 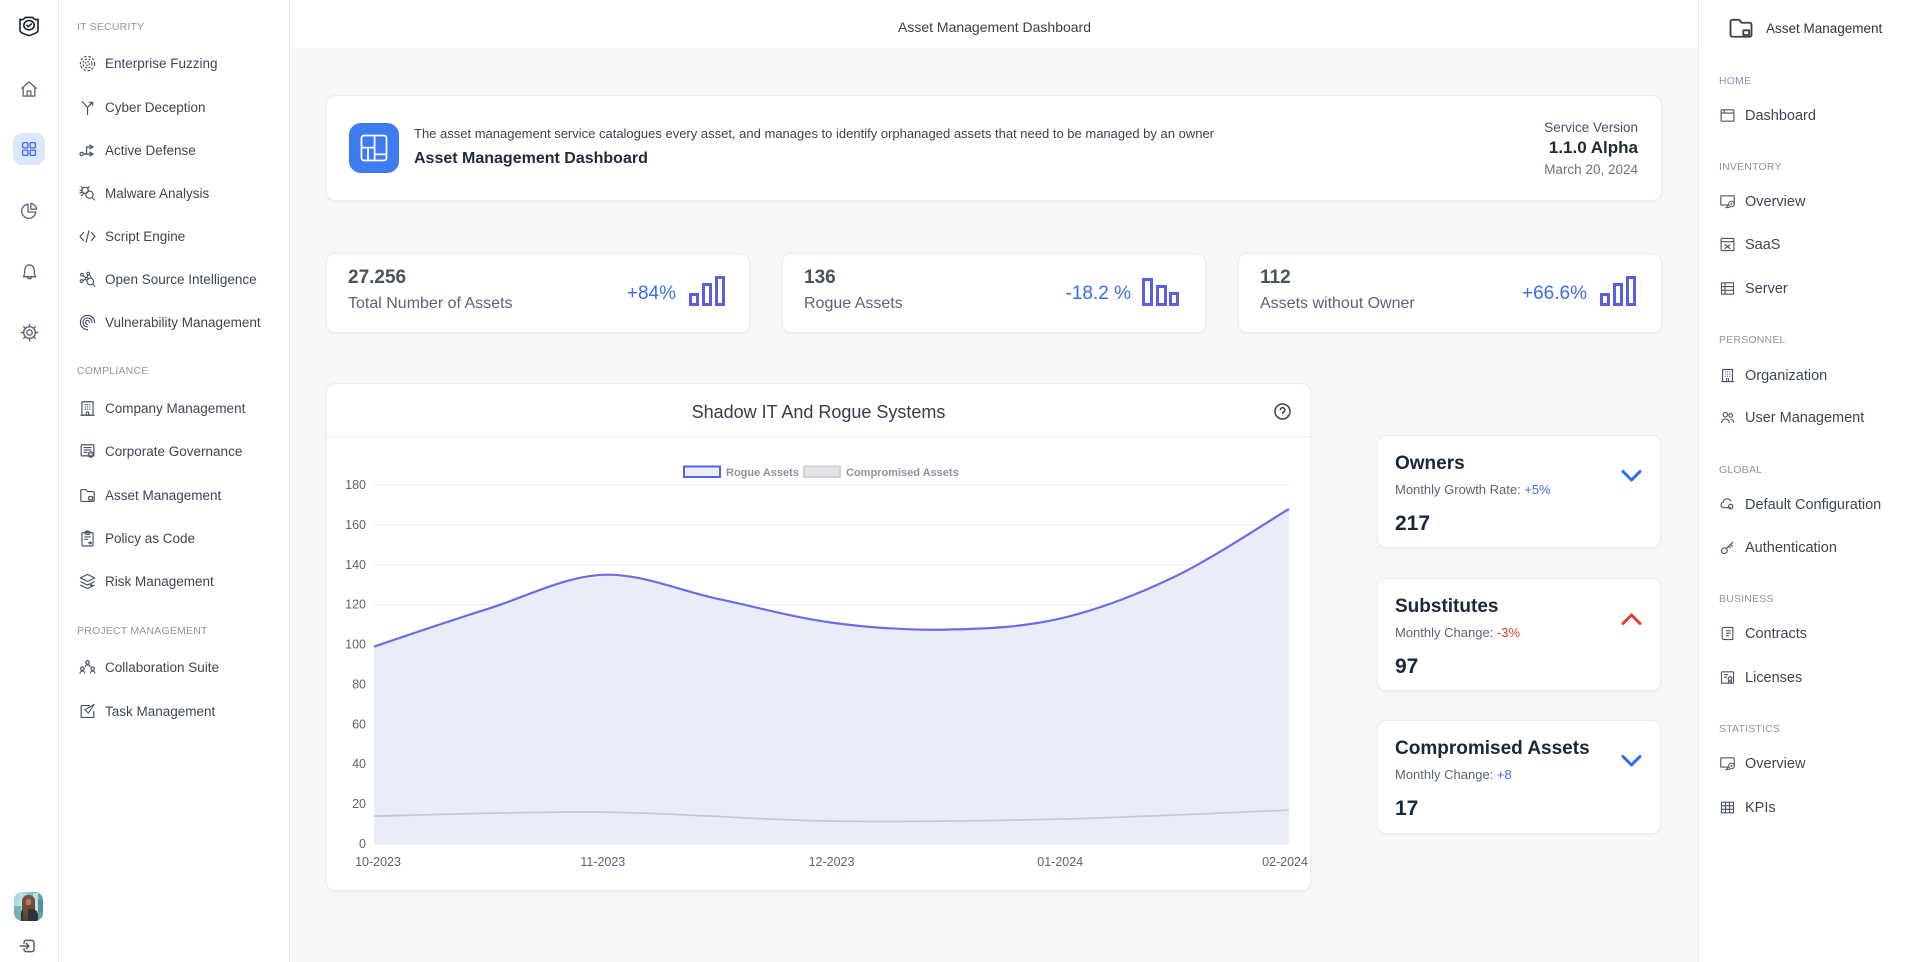 I want to click on svg-text: 01-2024, so click(x=1060, y=862).